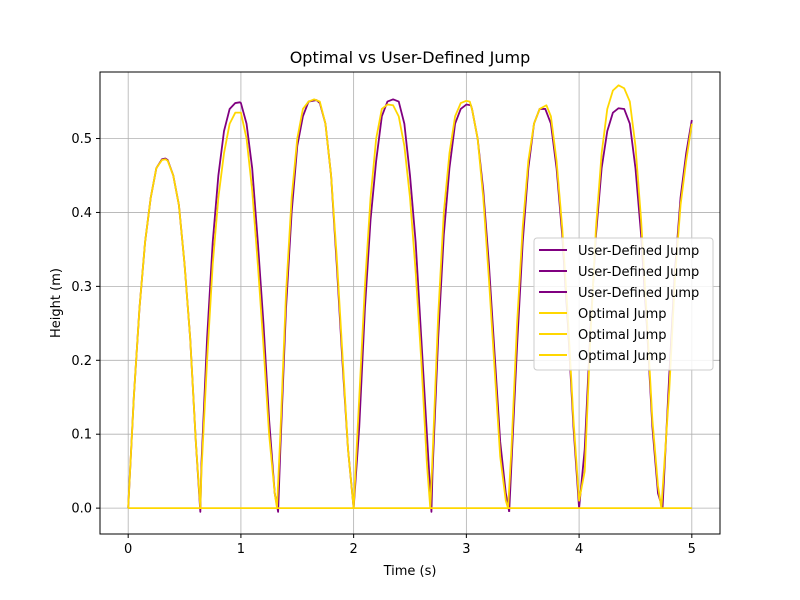 The image size is (800, 600). What do you see at coordinates (579, 549) in the screenshot?
I see `x-tick-label: 4` at bounding box center [579, 549].